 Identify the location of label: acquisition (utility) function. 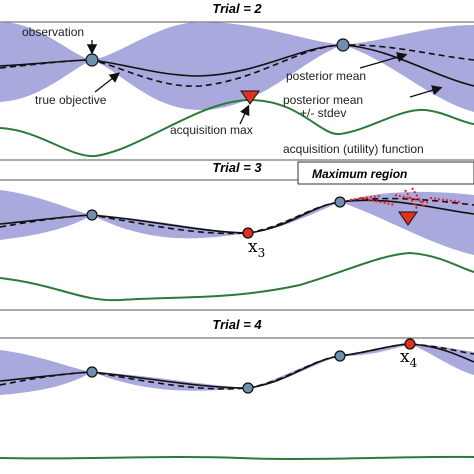
(353, 149).